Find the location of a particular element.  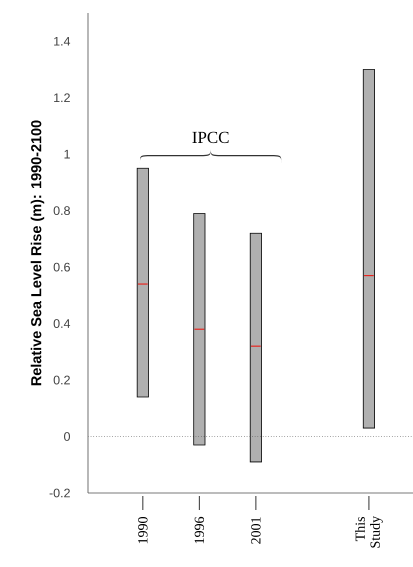

x-tick-label: 1996 is located at coordinates (199, 530).